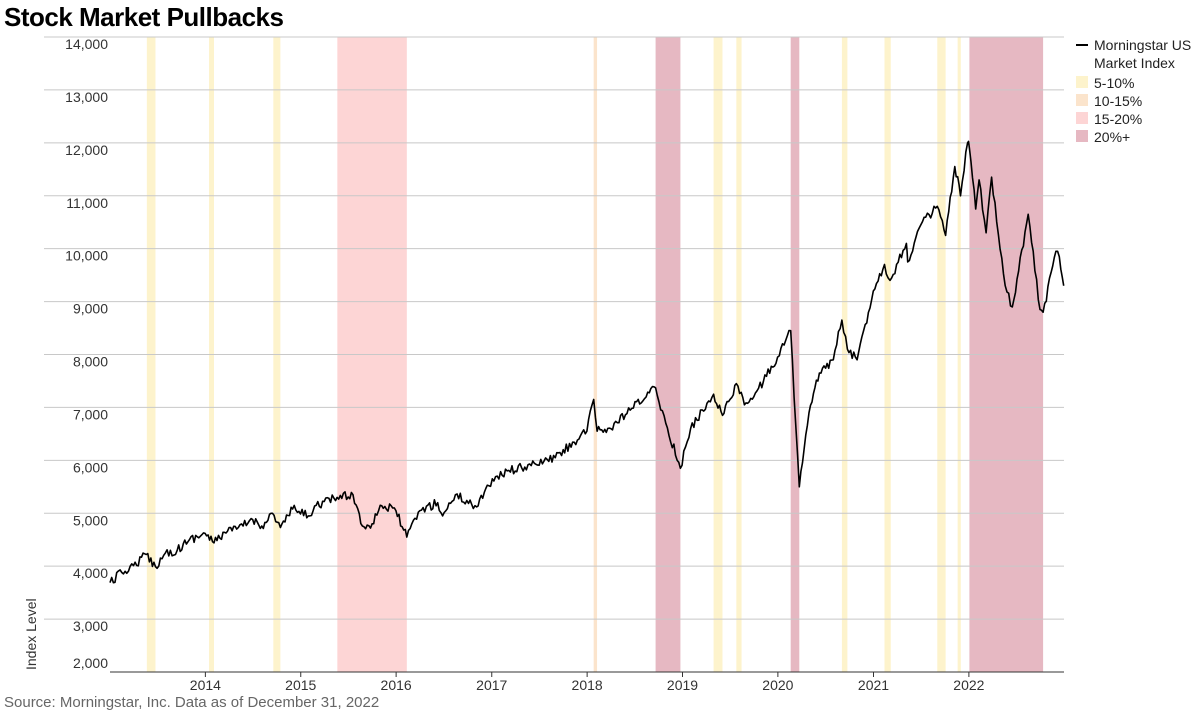 The height and width of the screenshot is (716, 1200). What do you see at coordinates (87, 203) in the screenshot?
I see `y-tick-label-9: 11,000` at bounding box center [87, 203].